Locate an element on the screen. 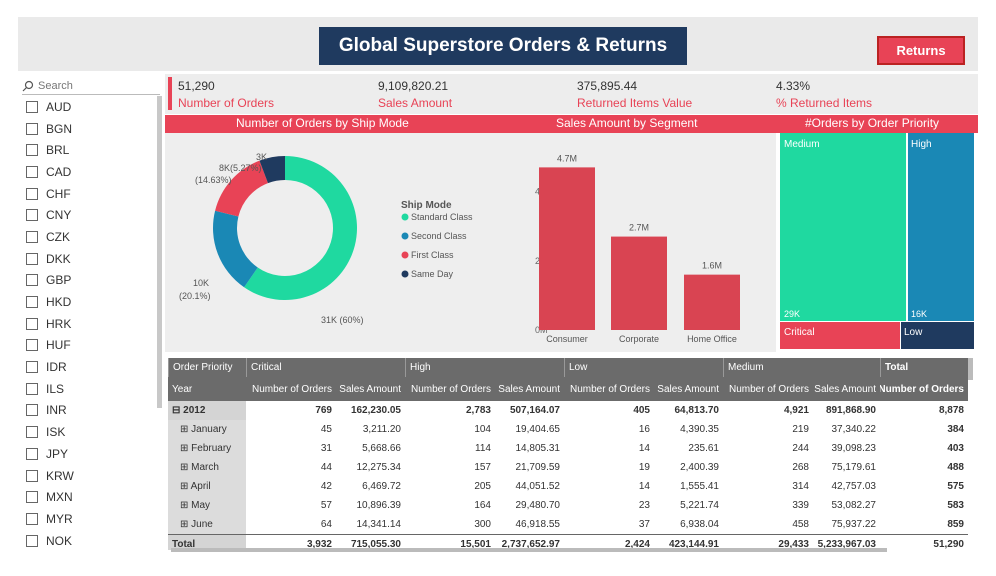 Image resolution: width=996 pixels, height=576 pixels. treemap-critical: Critical is located at coordinates (840, 335).